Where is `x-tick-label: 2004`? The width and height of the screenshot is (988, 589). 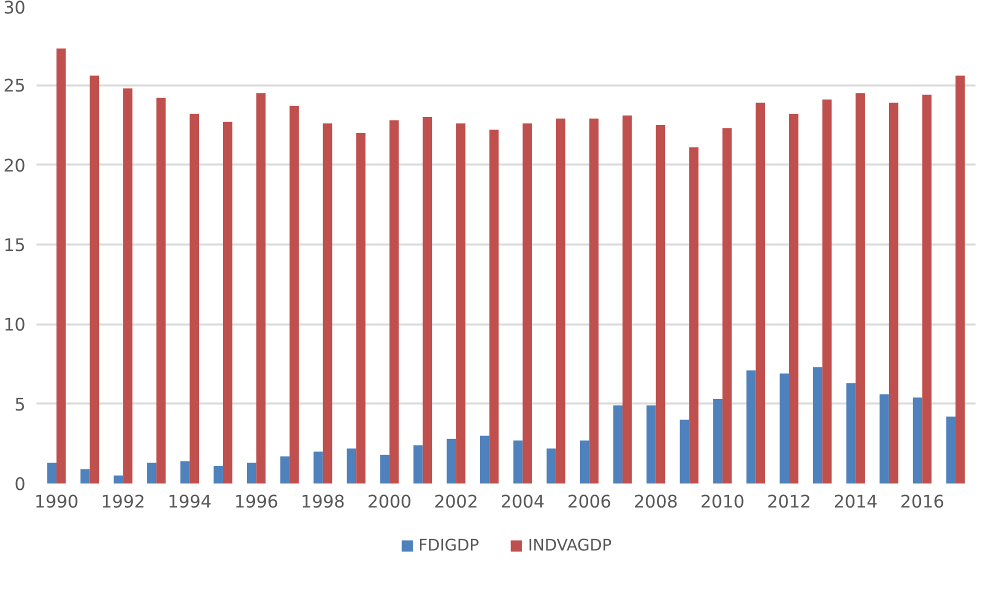 x-tick-label: 2004 is located at coordinates (522, 502).